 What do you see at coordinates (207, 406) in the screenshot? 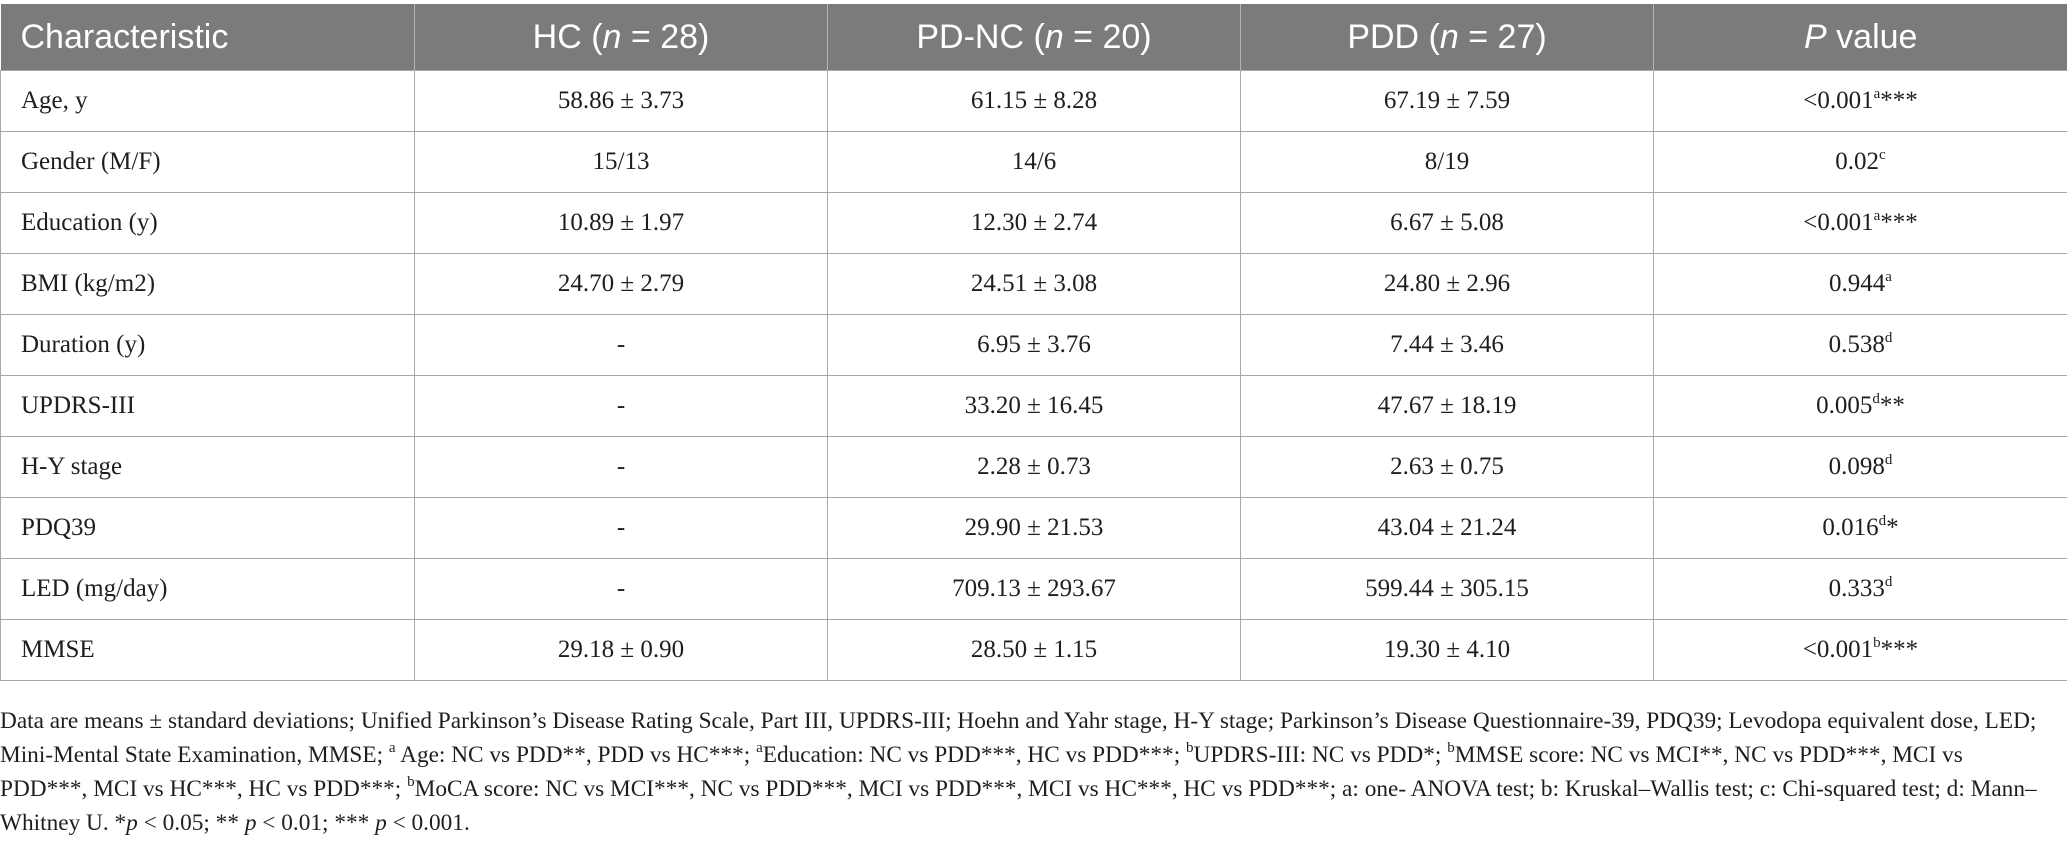
I see `row-label: UPDRS-III` at bounding box center [207, 406].